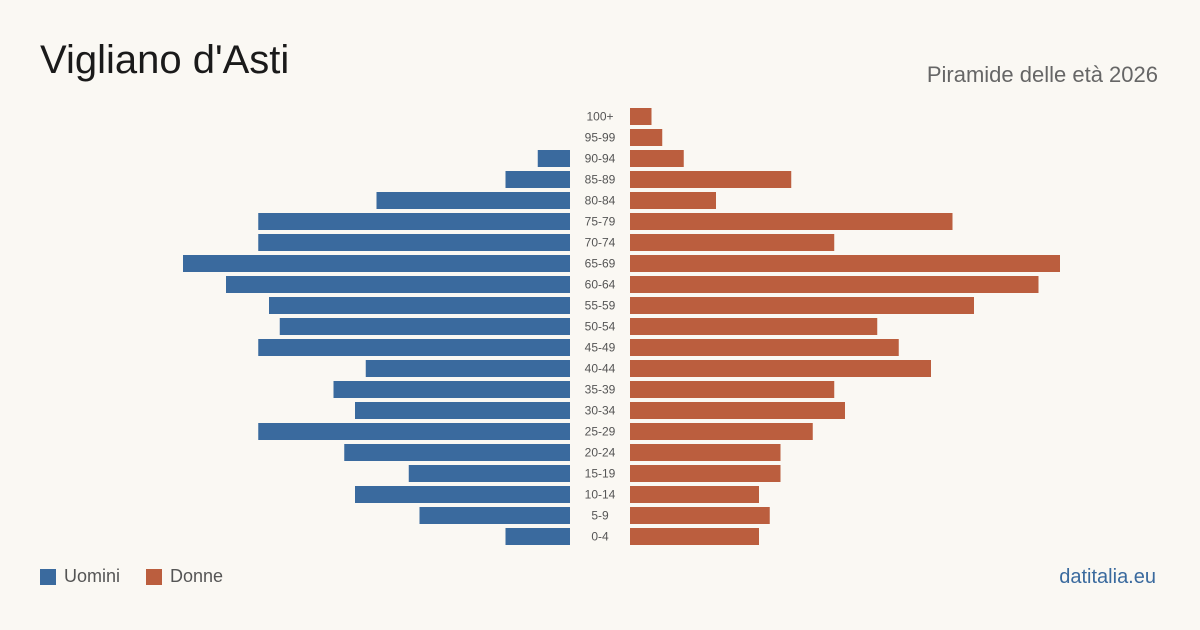  I want to click on legend-label-women: Donne, so click(197, 576).